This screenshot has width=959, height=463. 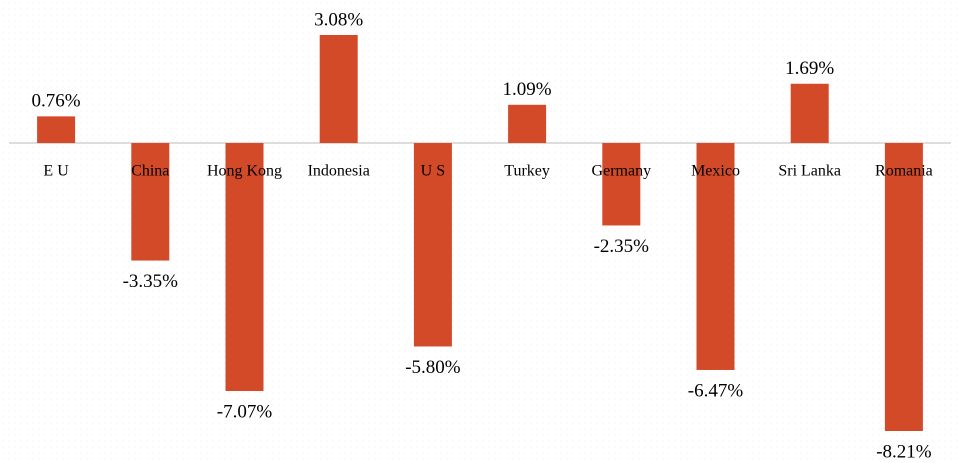 I want to click on category-label: Mexico, so click(x=715, y=171).